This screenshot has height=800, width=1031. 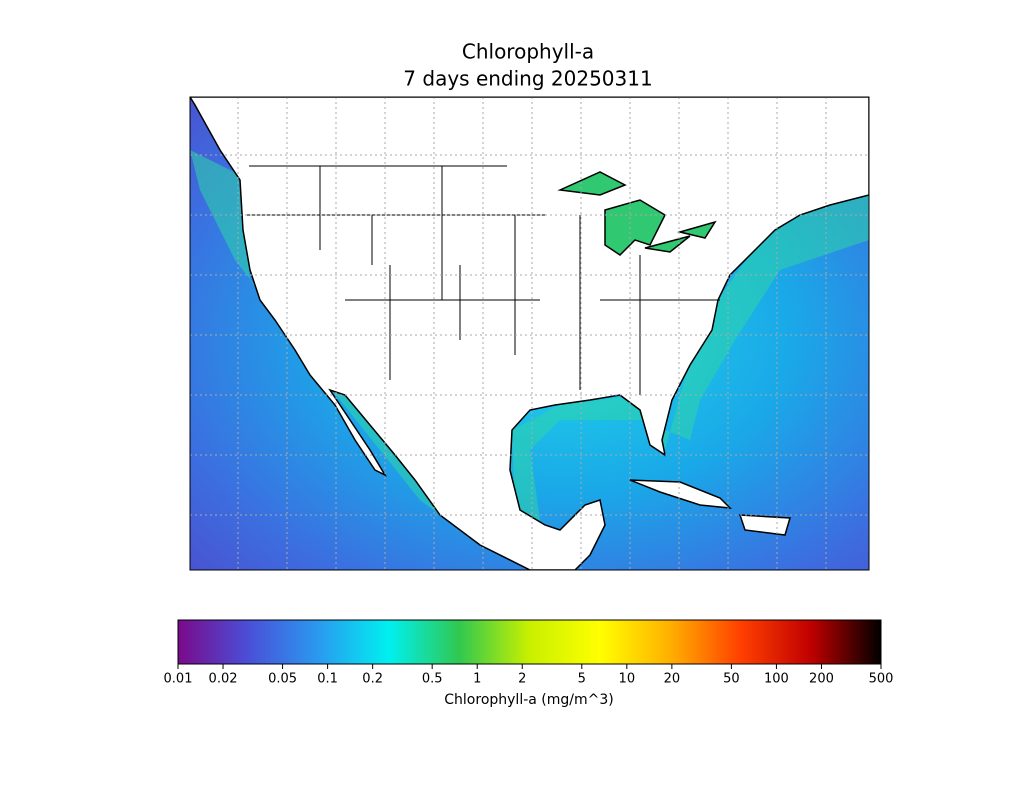 I want to click on colorbar-tick-label: 1, so click(x=477, y=679).